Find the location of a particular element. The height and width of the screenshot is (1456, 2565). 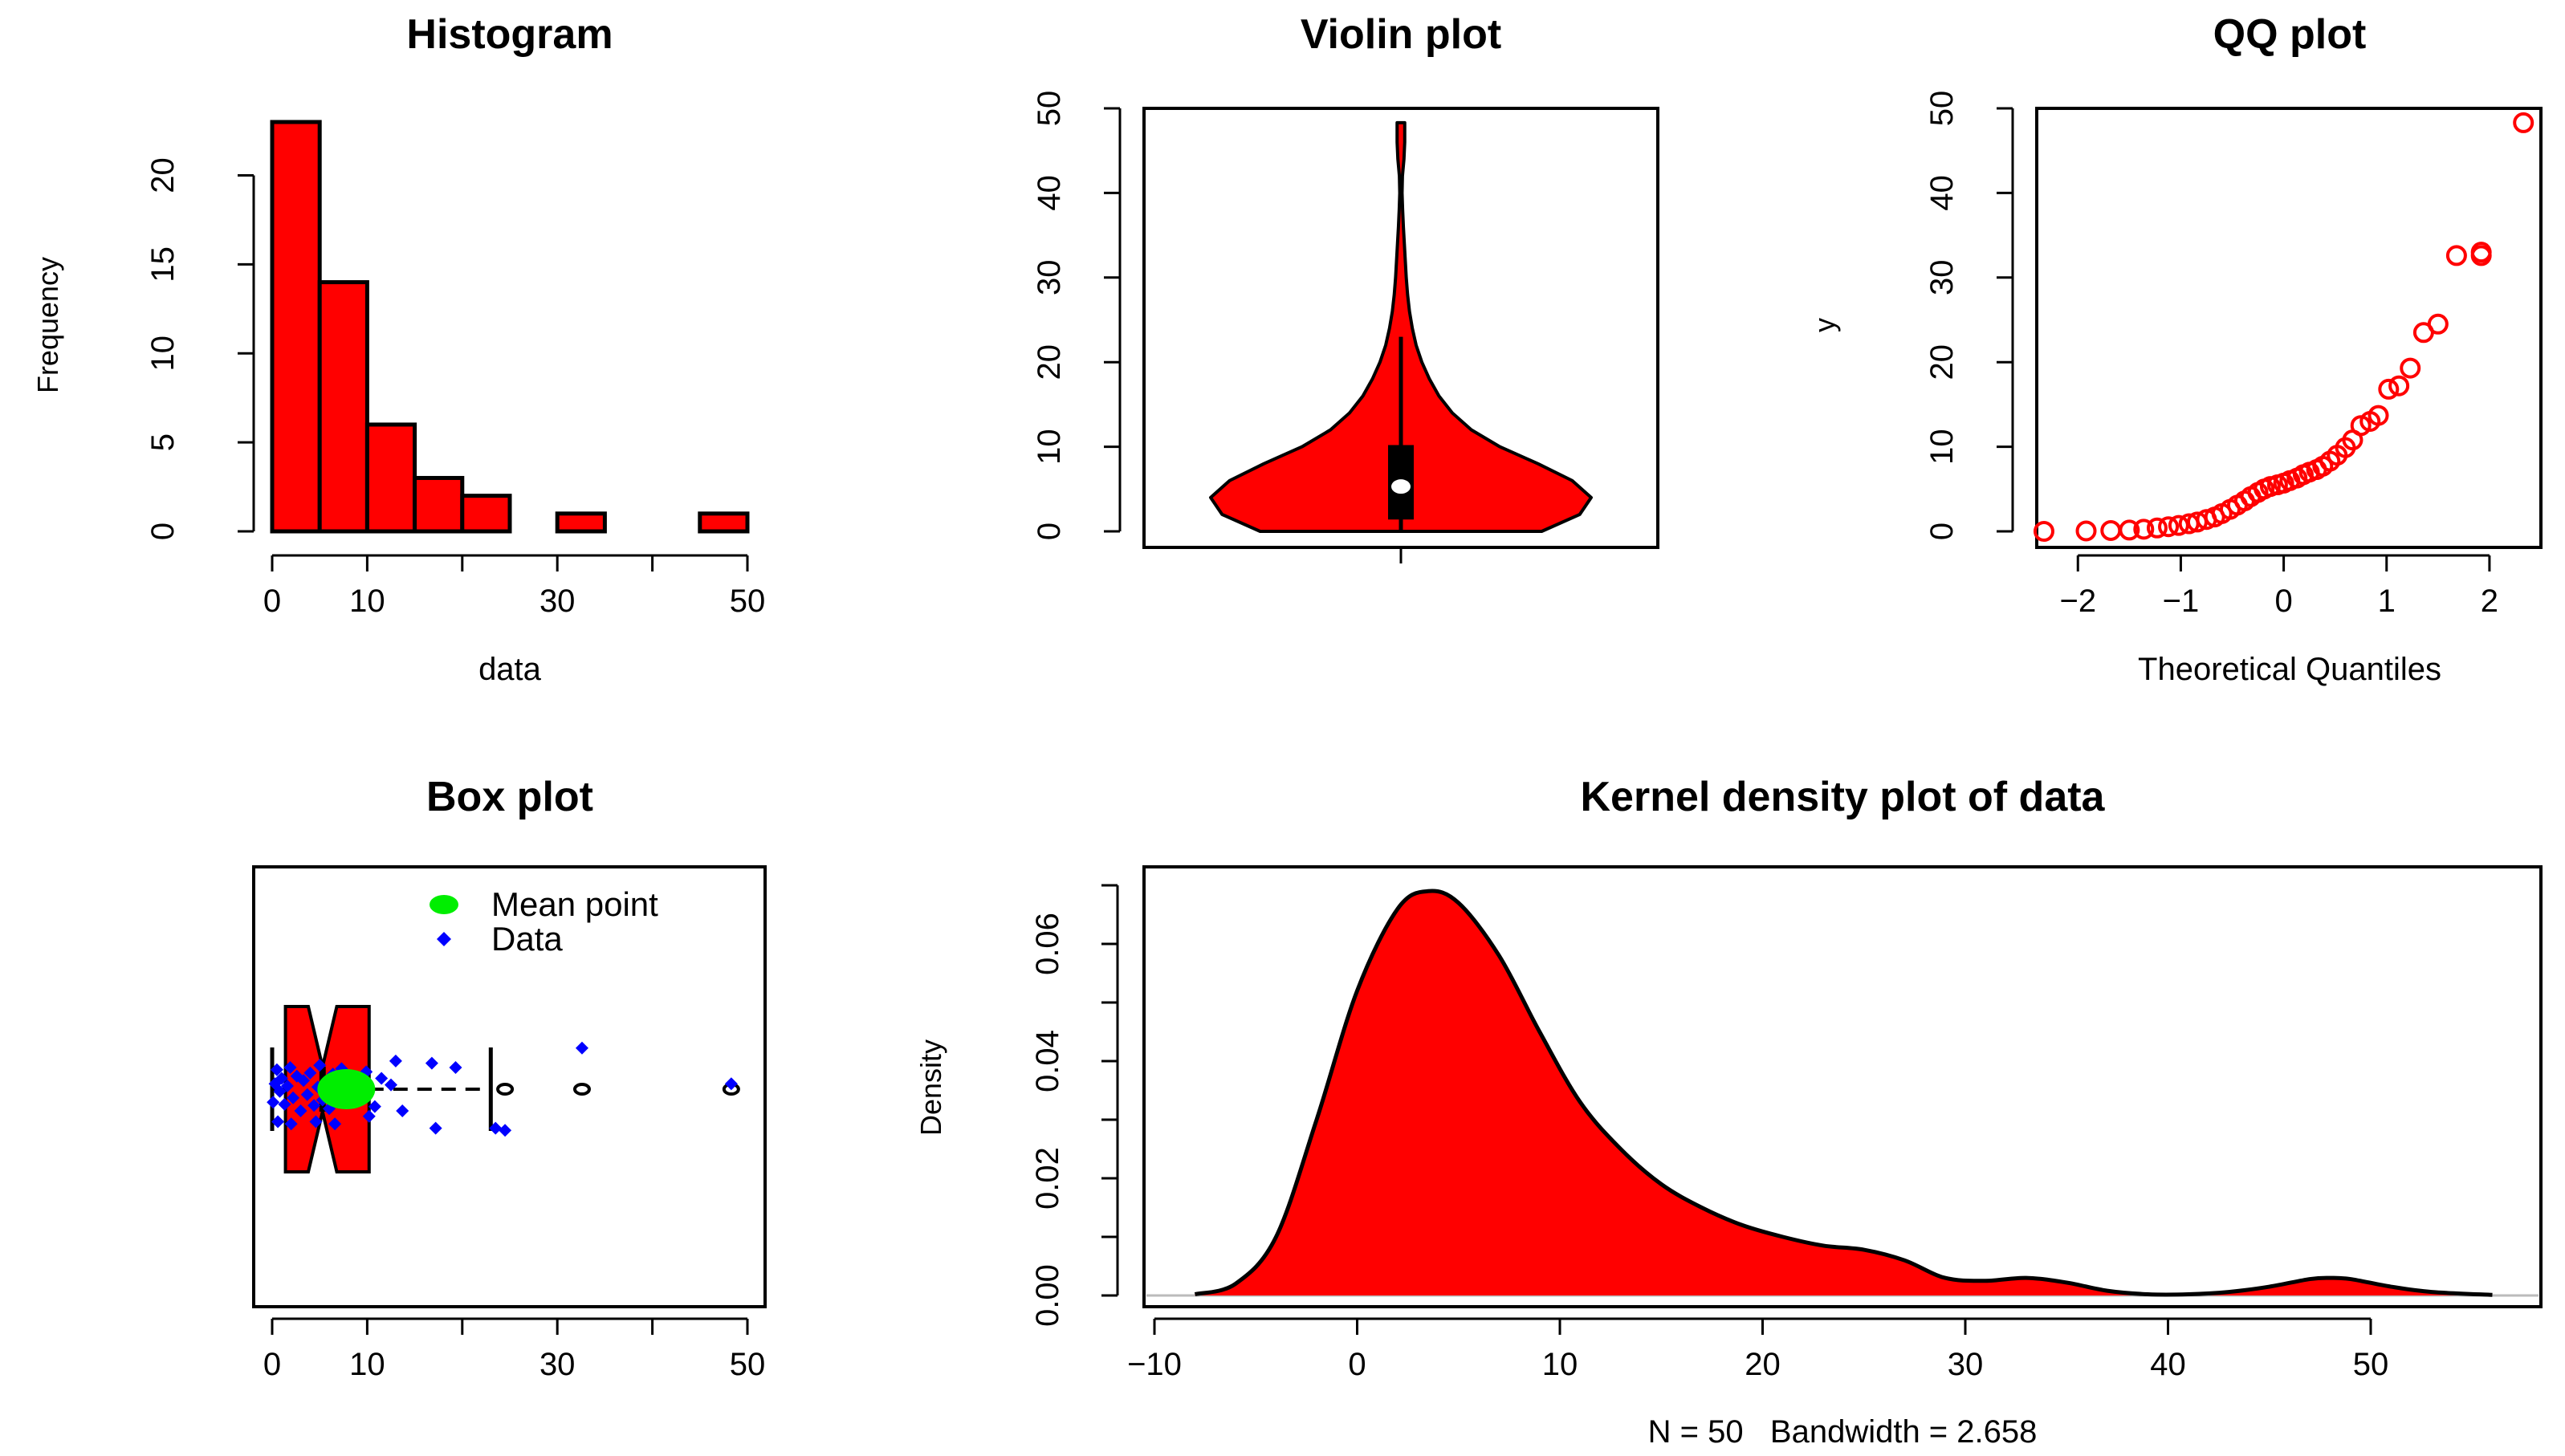

violin-panel: 0 10 20 30 40 50 is located at coordinates (1346, 327).